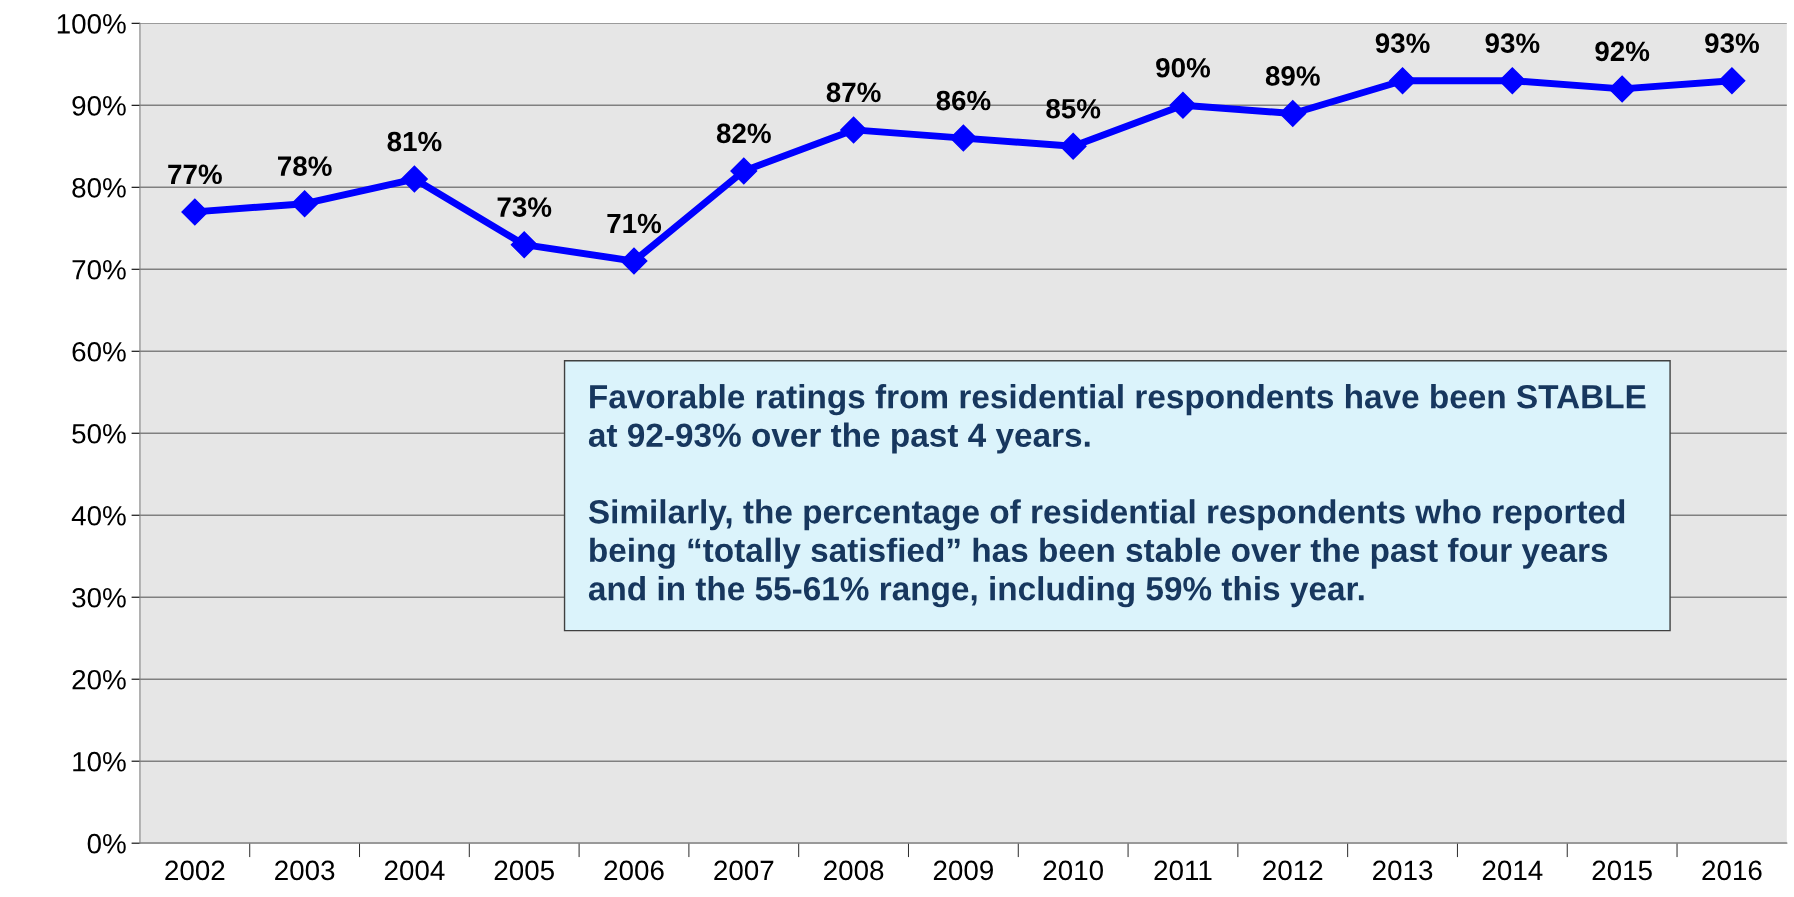 The height and width of the screenshot is (897, 1794). I want to click on data-label: 87%, so click(853, 92).